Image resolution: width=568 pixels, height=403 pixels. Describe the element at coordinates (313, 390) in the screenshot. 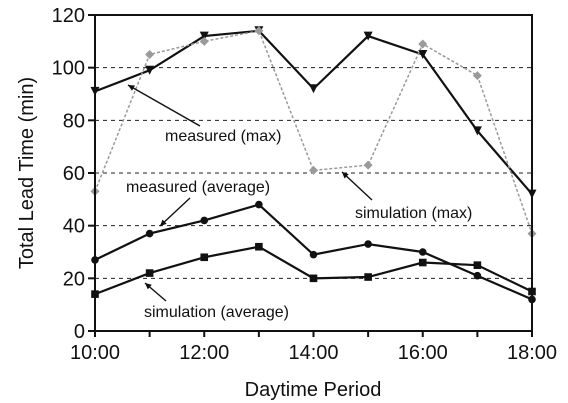

I see `x-axis-label: Daytime Period` at that location.